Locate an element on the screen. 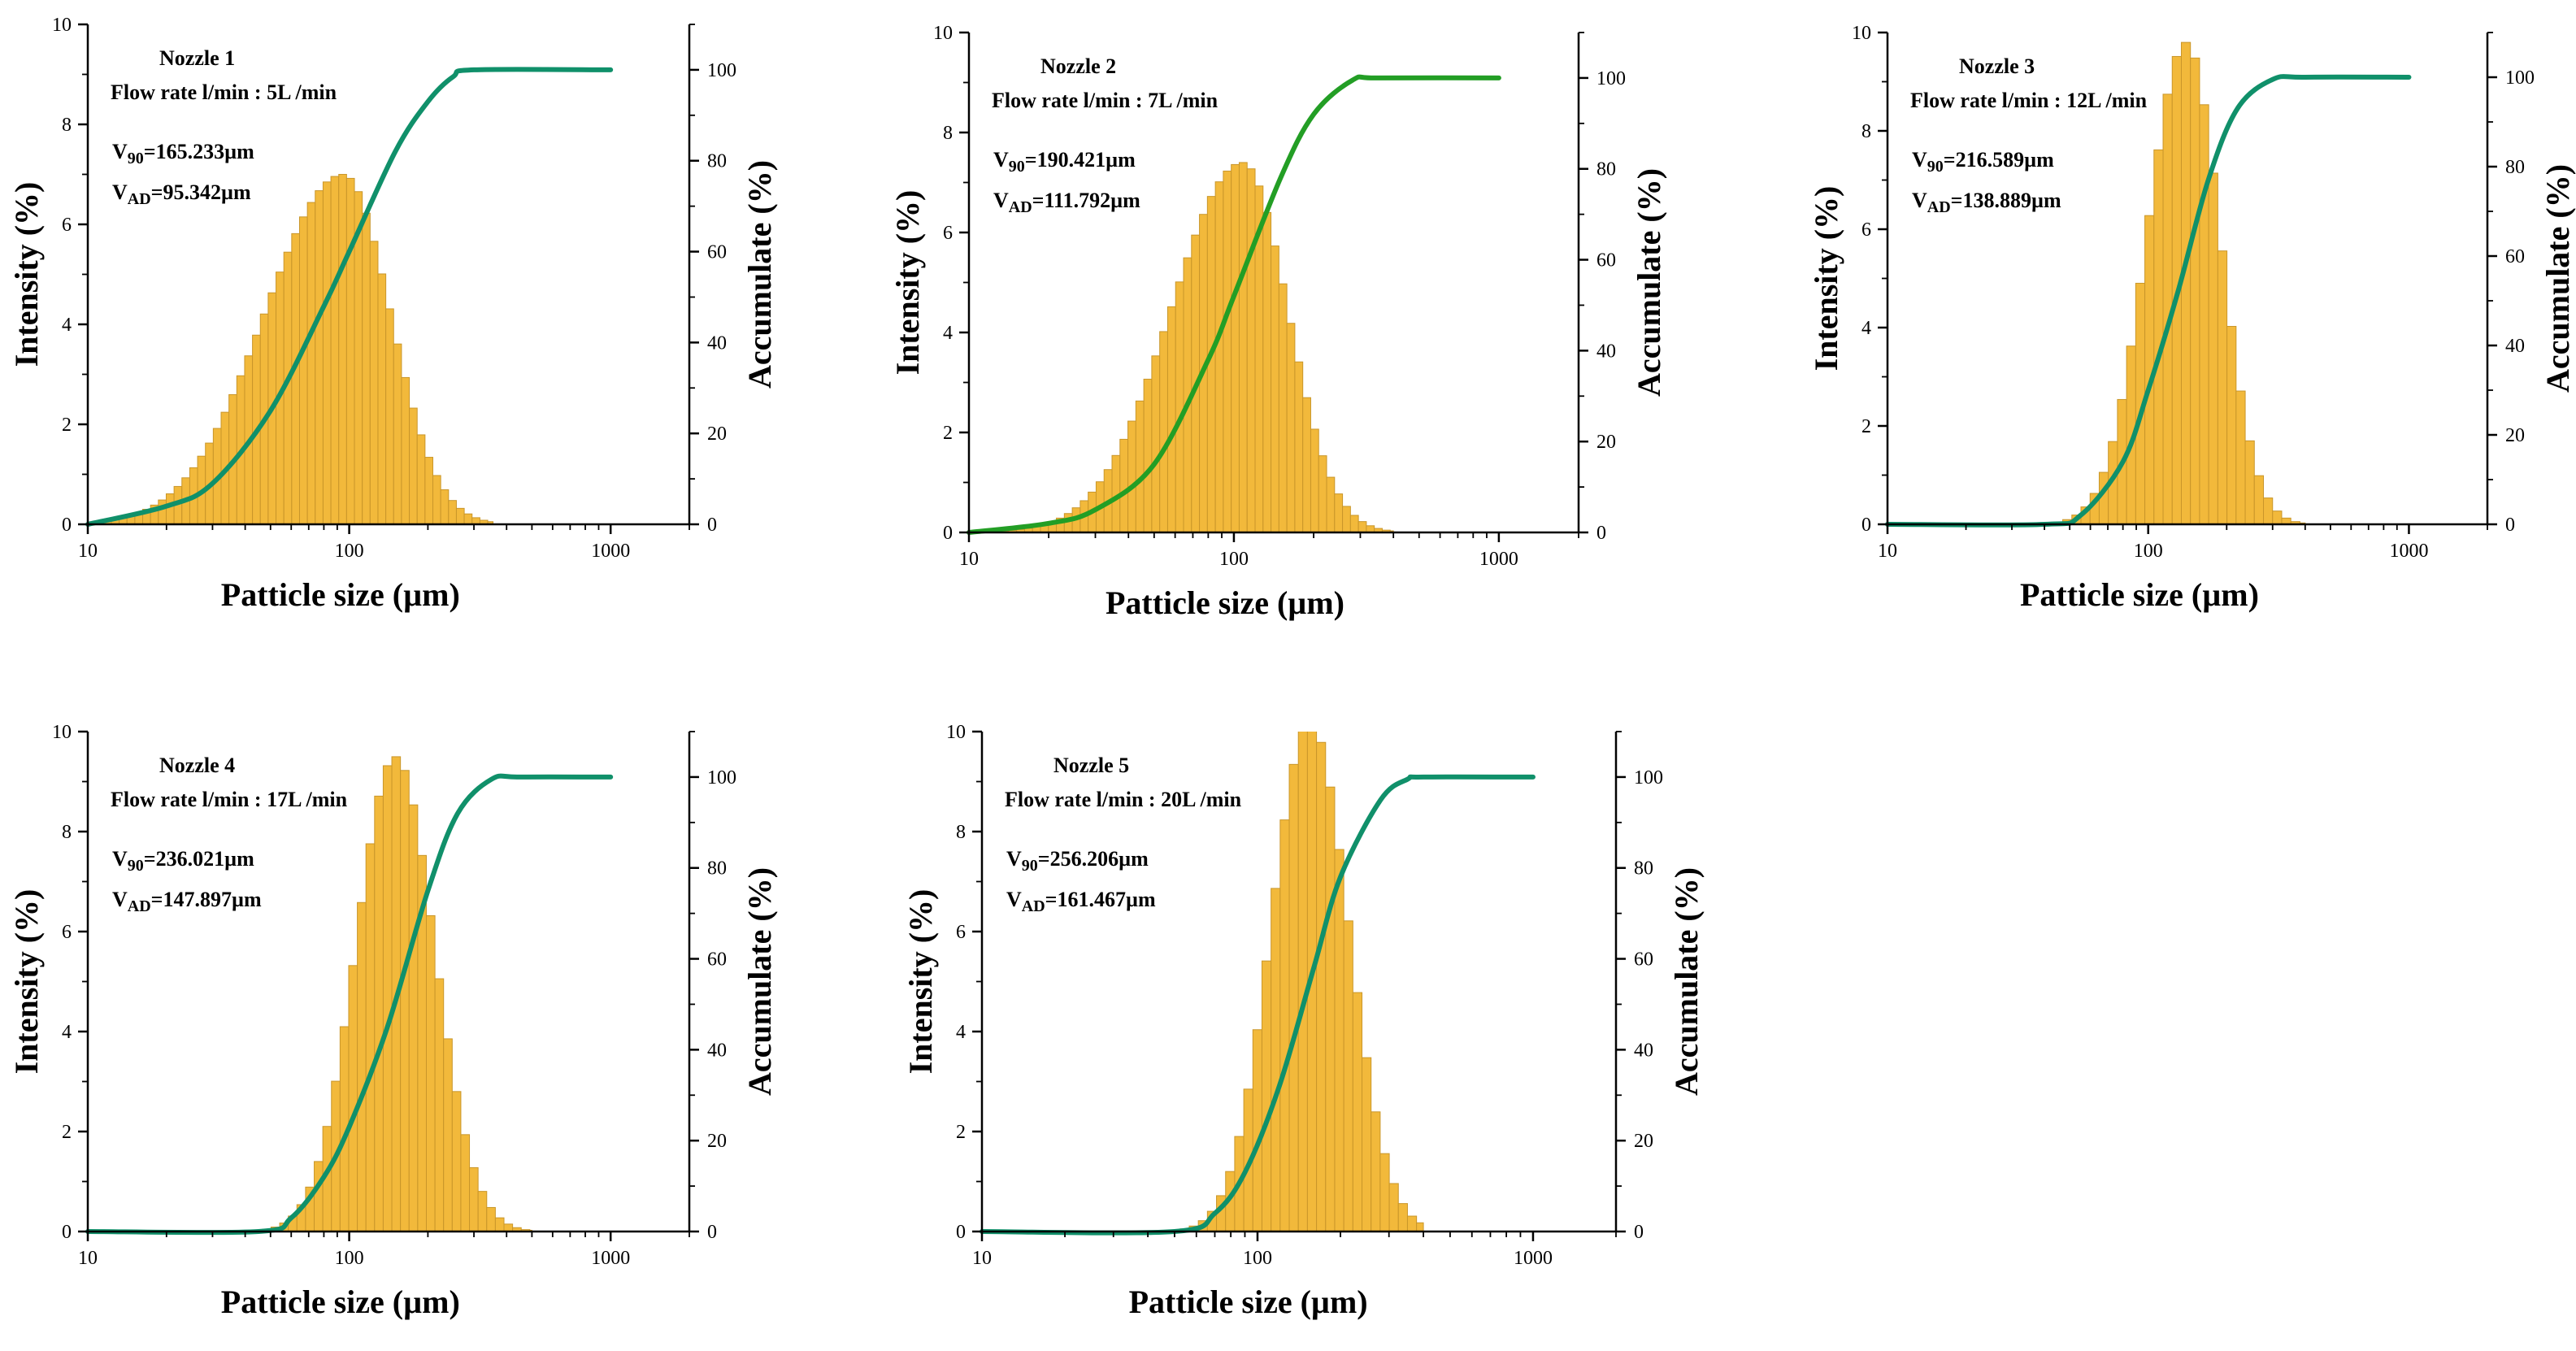 This screenshot has width=2576, height=1351. v90-label: V90=256.206µm is located at coordinates (1077, 861).